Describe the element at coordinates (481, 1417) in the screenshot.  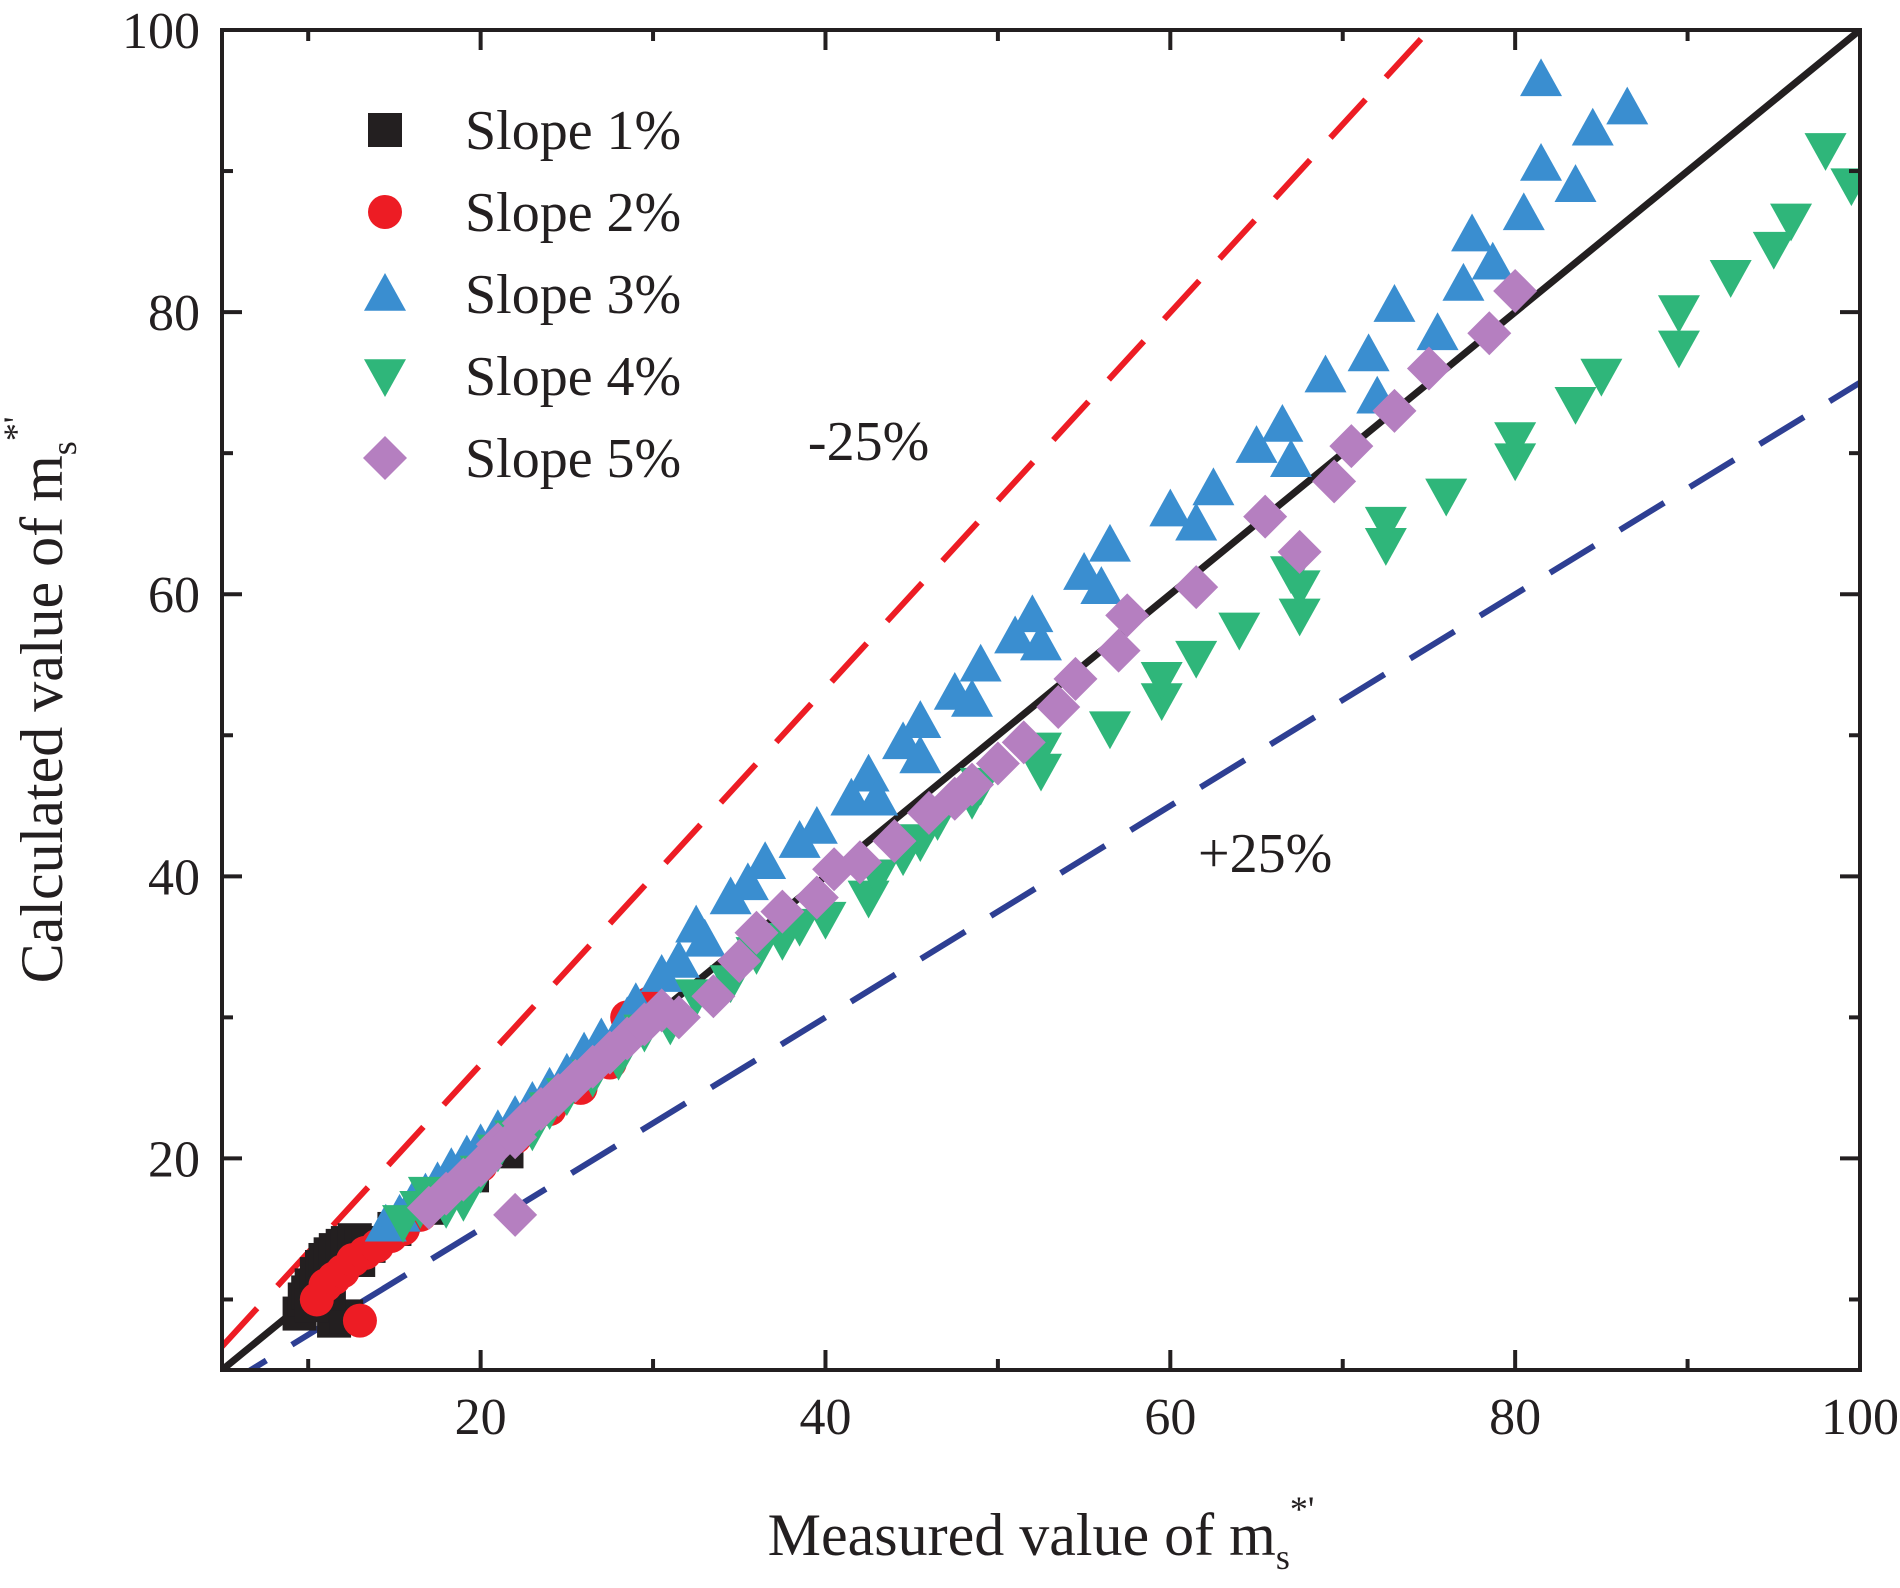
I see `x-tick-label: 20` at that location.